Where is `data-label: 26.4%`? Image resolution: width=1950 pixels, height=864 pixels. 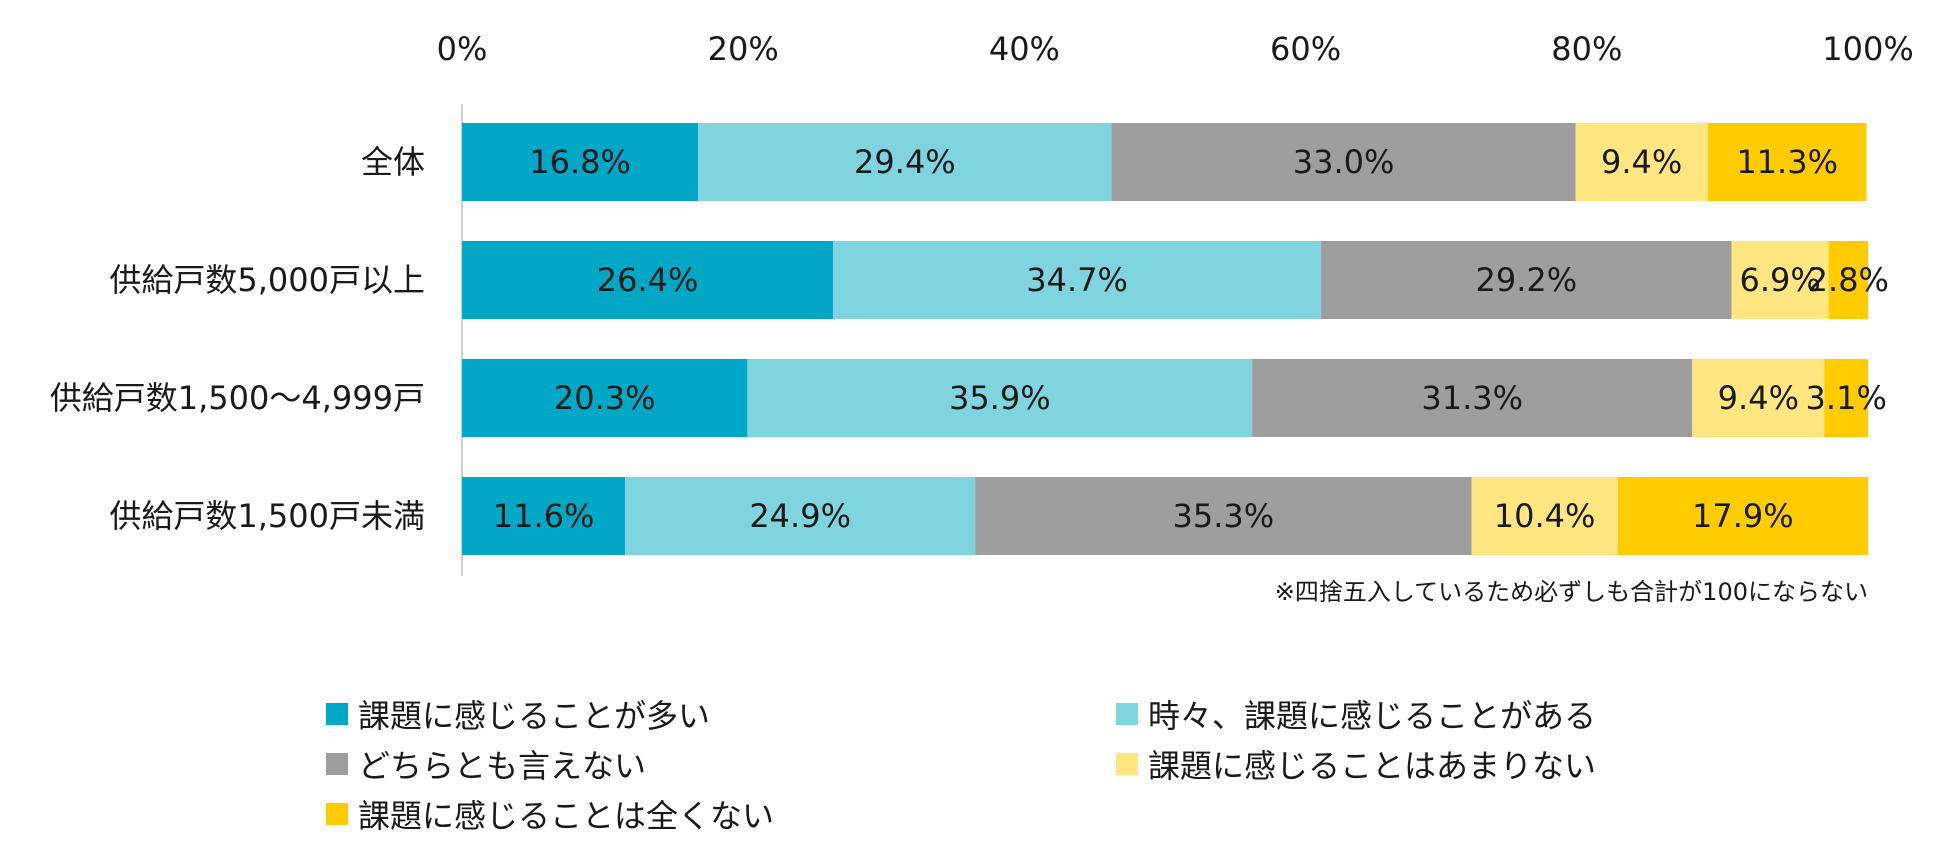 data-label: 26.4% is located at coordinates (648, 280).